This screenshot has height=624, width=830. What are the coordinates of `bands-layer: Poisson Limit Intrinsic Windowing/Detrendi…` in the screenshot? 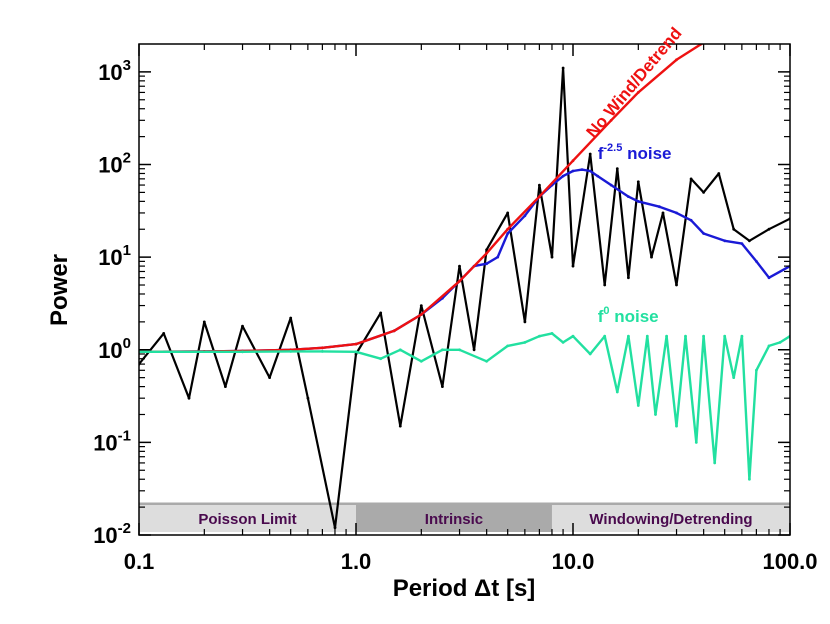 It's located at (464, 517).